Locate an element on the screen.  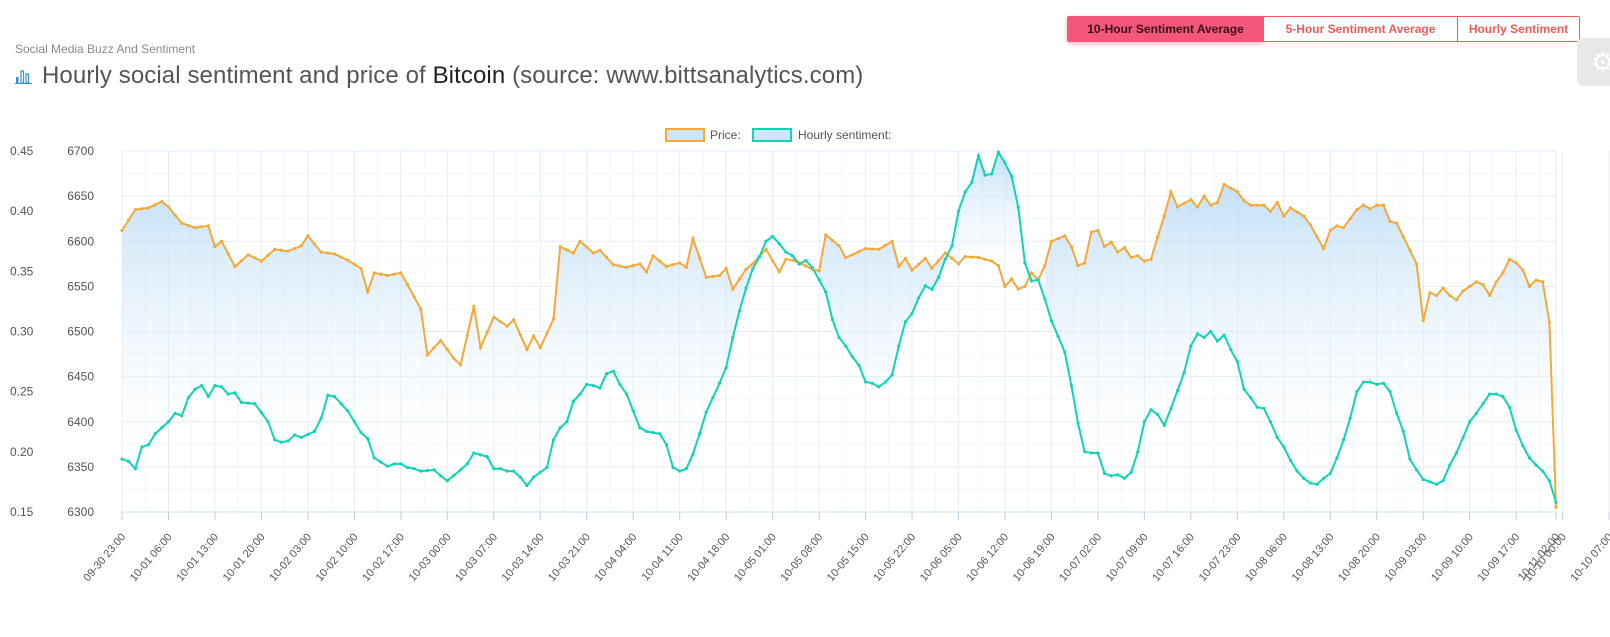
coin-name: Bitcoin is located at coordinates (469, 75).